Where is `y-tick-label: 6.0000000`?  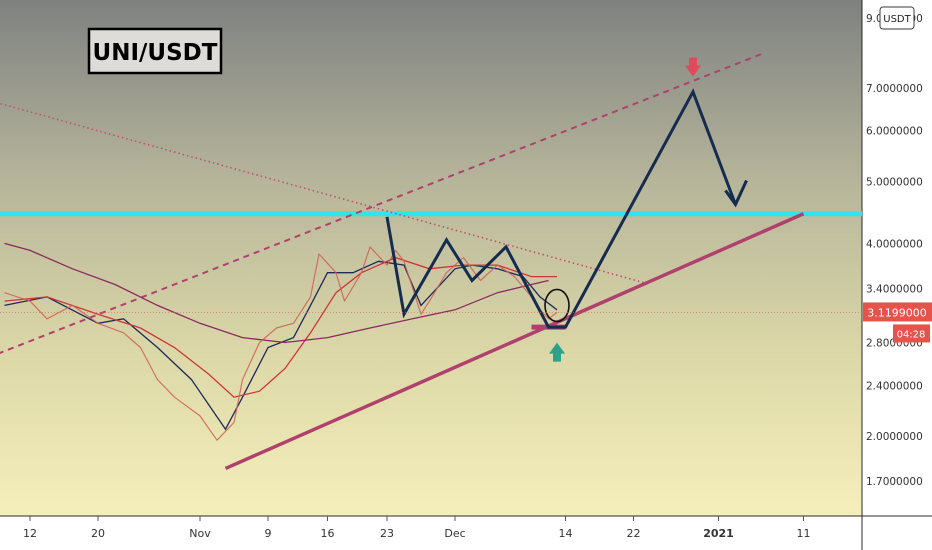 y-tick-label: 6.0000000 is located at coordinates (894, 132).